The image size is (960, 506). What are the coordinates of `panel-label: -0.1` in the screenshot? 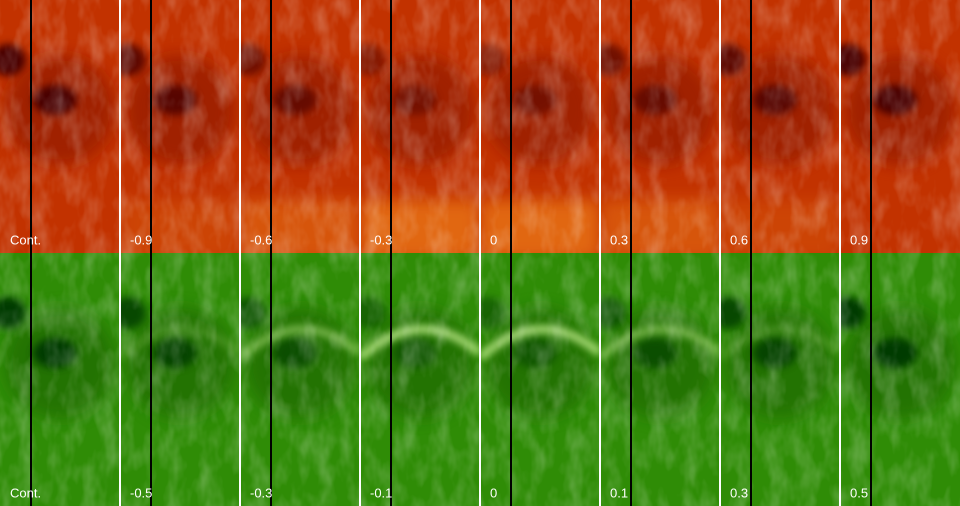 It's located at (381, 492).